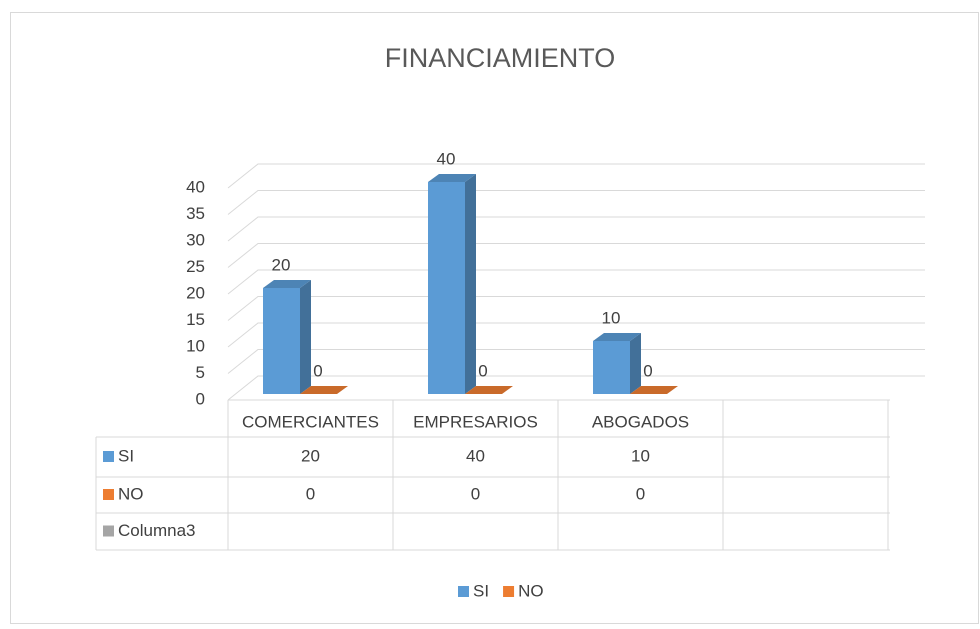 The image size is (980, 629). Describe the element at coordinates (531, 590) in the screenshot. I see `legend-label: NO` at that location.